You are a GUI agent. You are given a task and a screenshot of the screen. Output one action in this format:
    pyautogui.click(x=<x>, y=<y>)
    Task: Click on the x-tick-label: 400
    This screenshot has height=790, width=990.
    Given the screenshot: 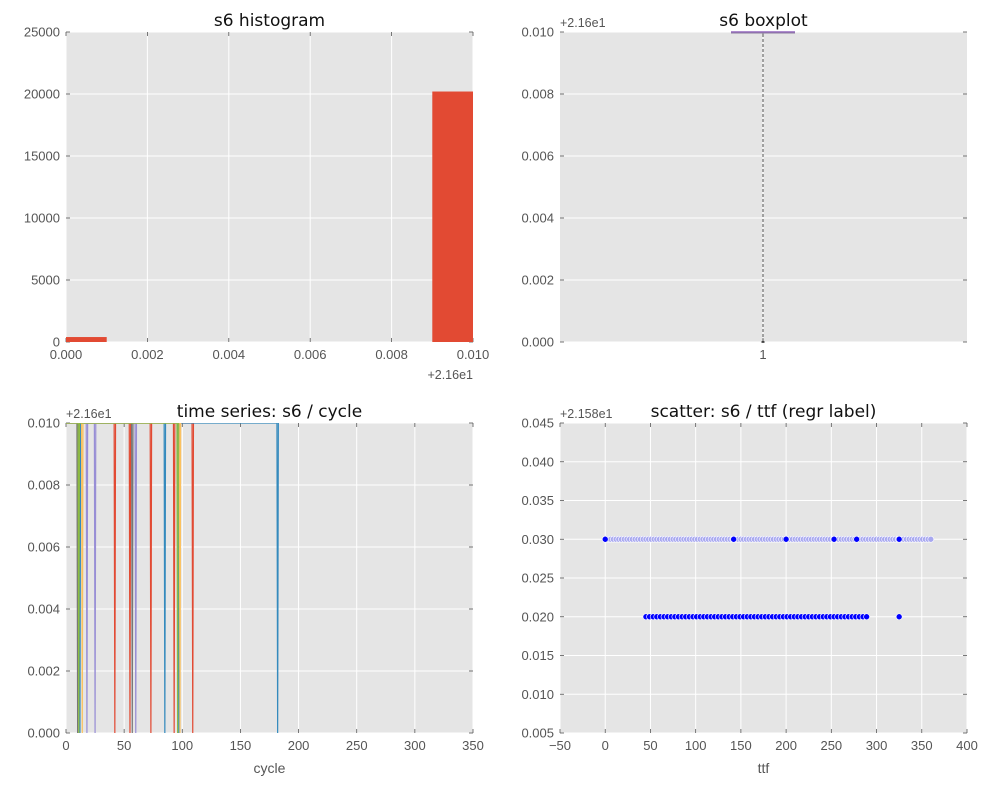 What is the action you would take?
    pyautogui.click(x=967, y=745)
    